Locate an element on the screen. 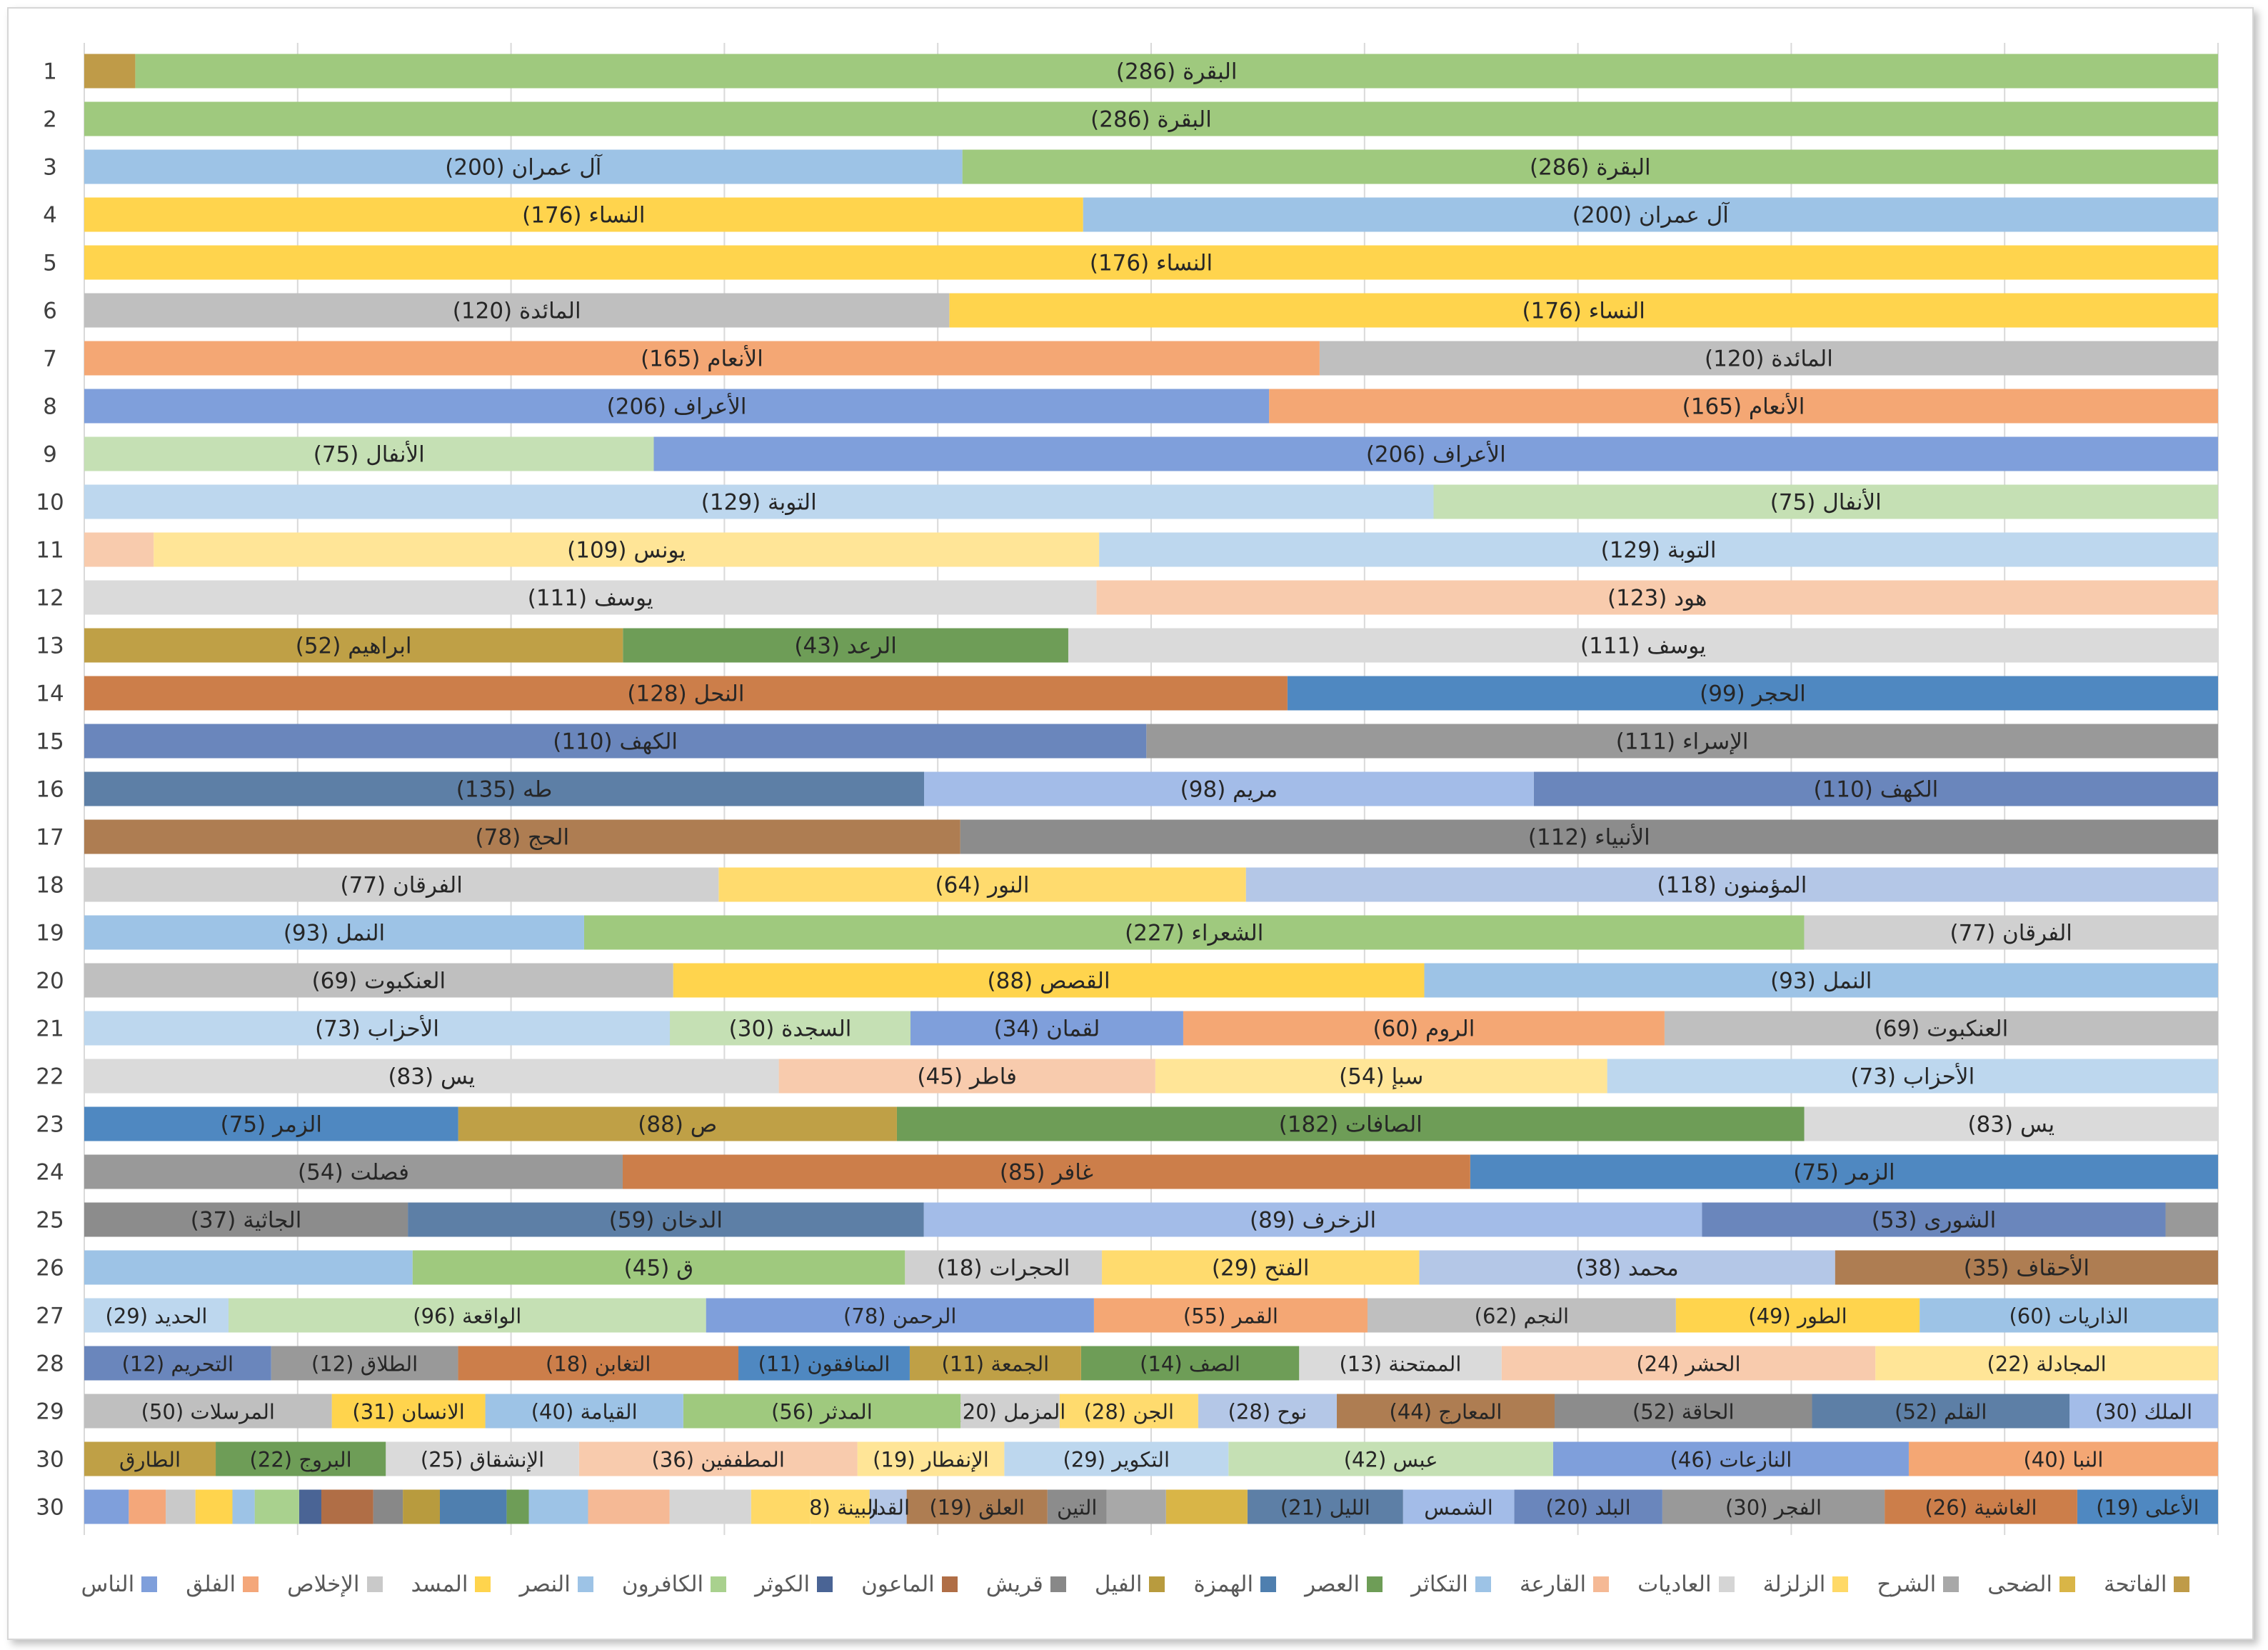 The image size is (2268, 1650). segment-label: النور (64) is located at coordinates (982, 886).